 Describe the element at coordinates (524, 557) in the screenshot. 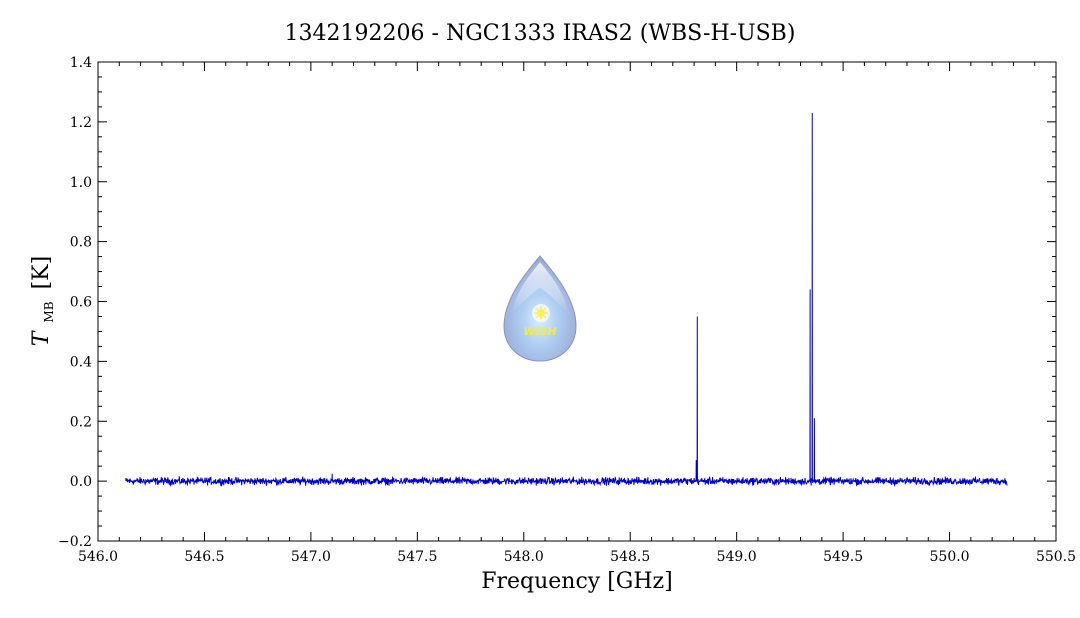

I see `x-tick-label: 548.0` at that location.